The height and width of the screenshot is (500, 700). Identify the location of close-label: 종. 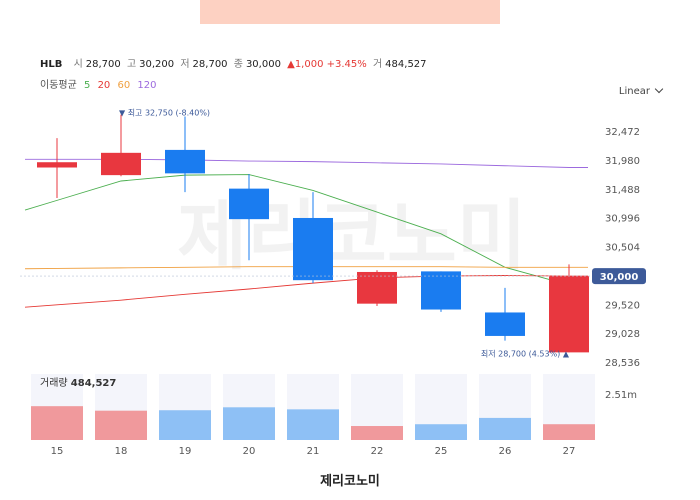
(238, 64).